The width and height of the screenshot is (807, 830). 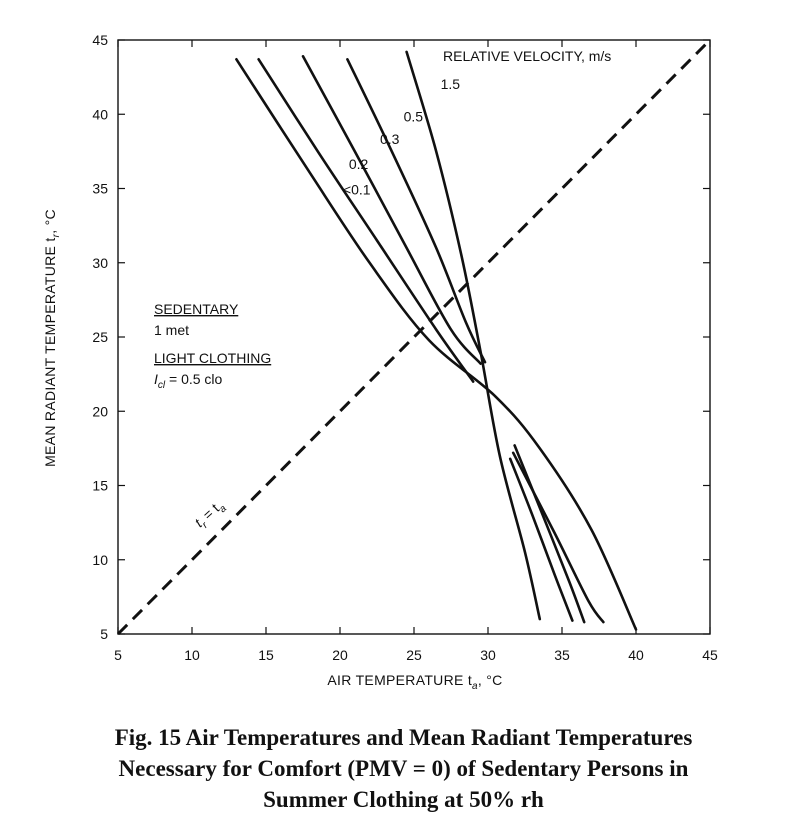 I want to click on icl-symbol: I, so click(x=156, y=379).